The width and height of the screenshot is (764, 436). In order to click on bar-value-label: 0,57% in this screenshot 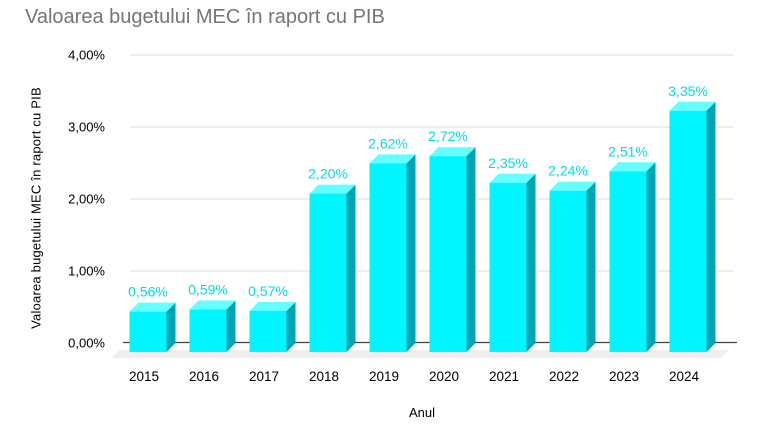, I will do `click(268, 291)`.